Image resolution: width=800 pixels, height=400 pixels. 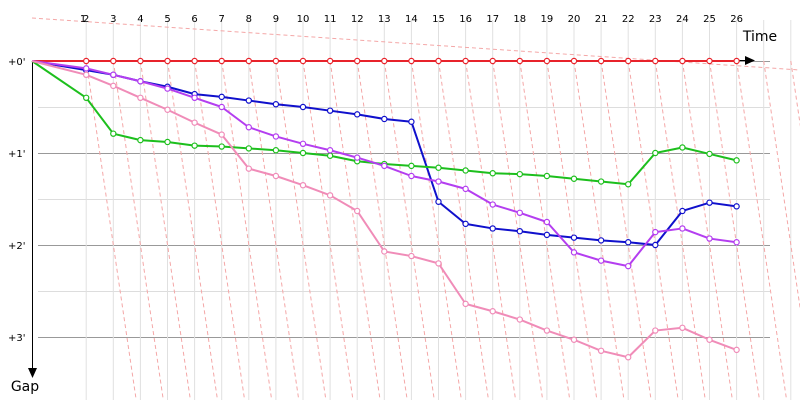 What do you see at coordinates (17, 338) in the screenshot?
I see `y-tick-label: +3'` at bounding box center [17, 338].